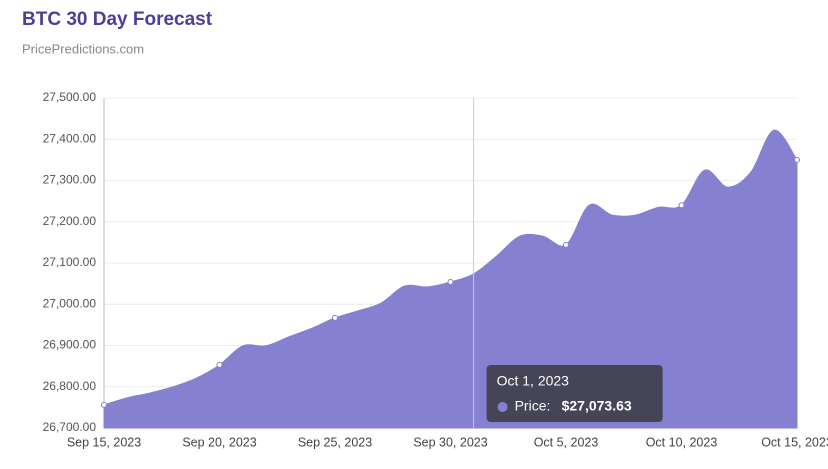 The height and width of the screenshot is (469, 828). Describe the element at coordinates (566, 442) in the screenshot. I see `x-tick-label: Oct 5, 2023` at that location.